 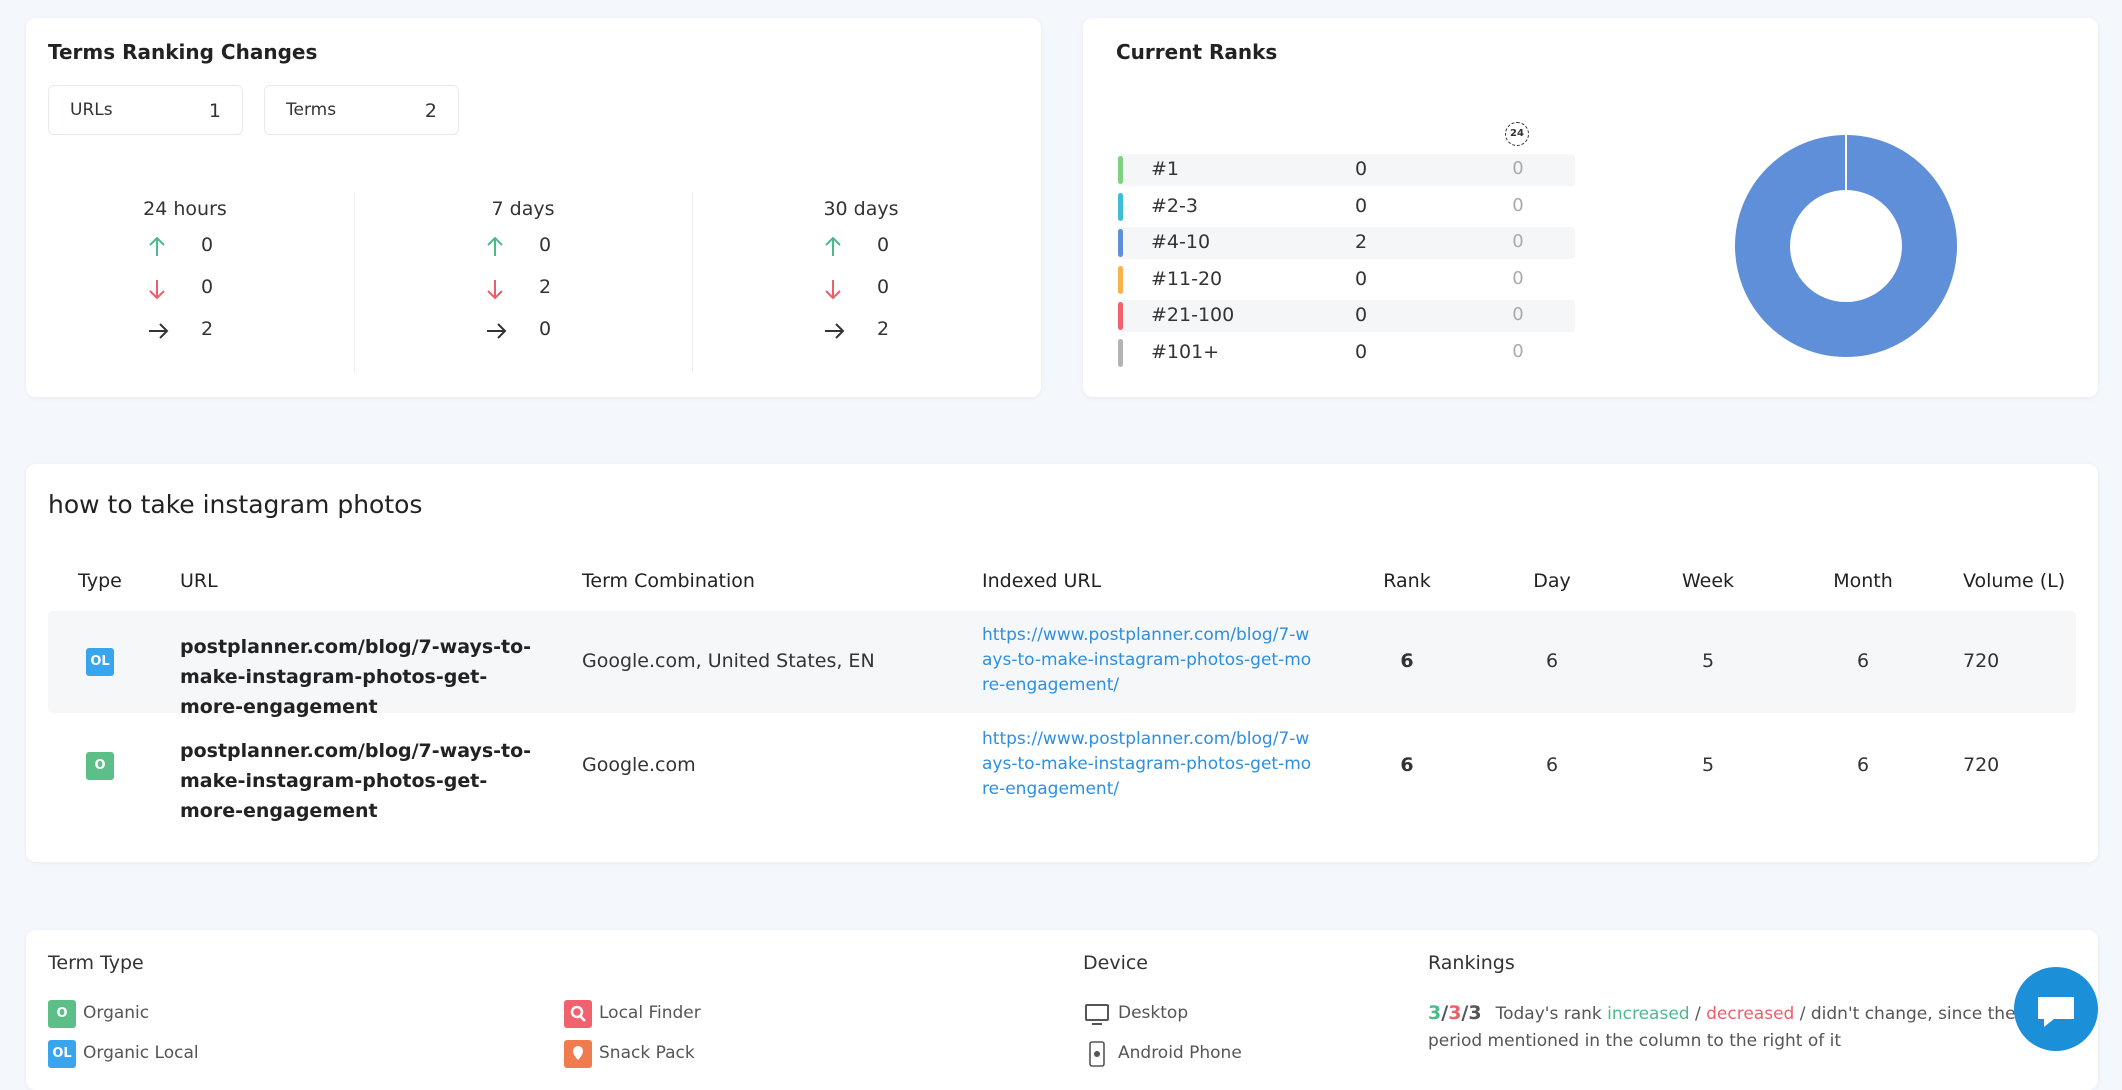 I want to click on legend-title: Rankings, so click(x=1471, y=963).